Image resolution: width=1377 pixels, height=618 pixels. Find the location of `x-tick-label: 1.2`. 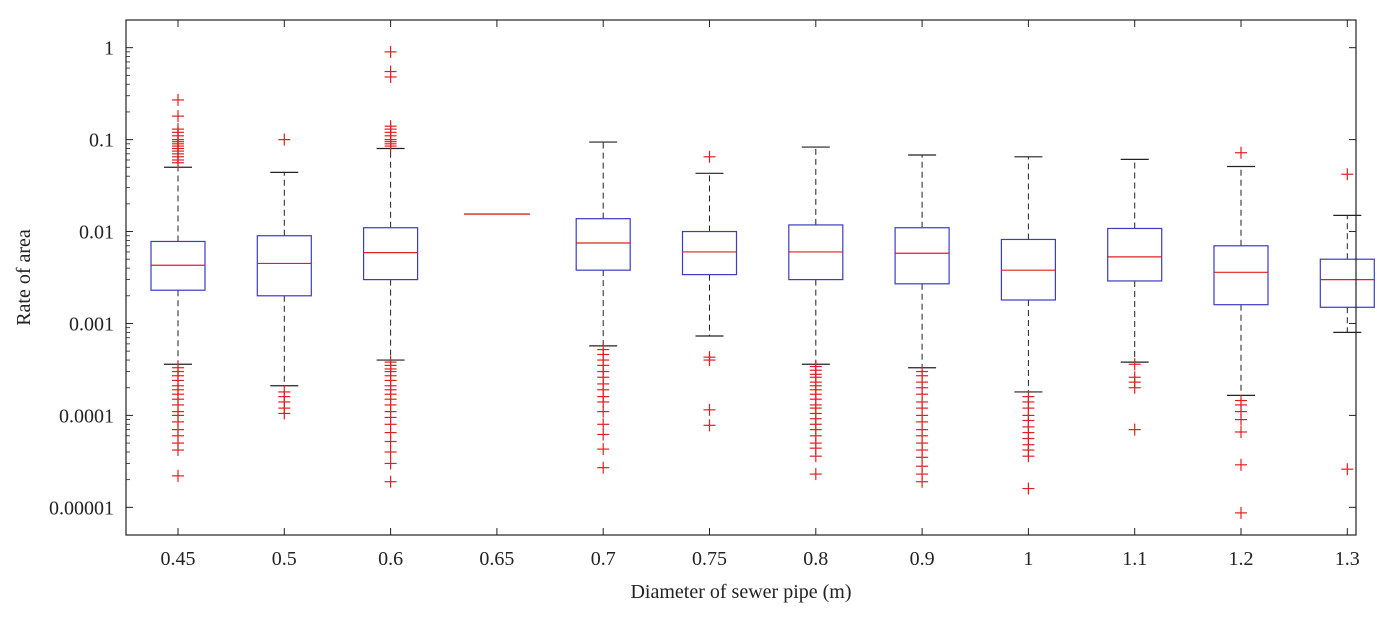

x-tick-label: 1.2 is located at coordinates (1241, 559).